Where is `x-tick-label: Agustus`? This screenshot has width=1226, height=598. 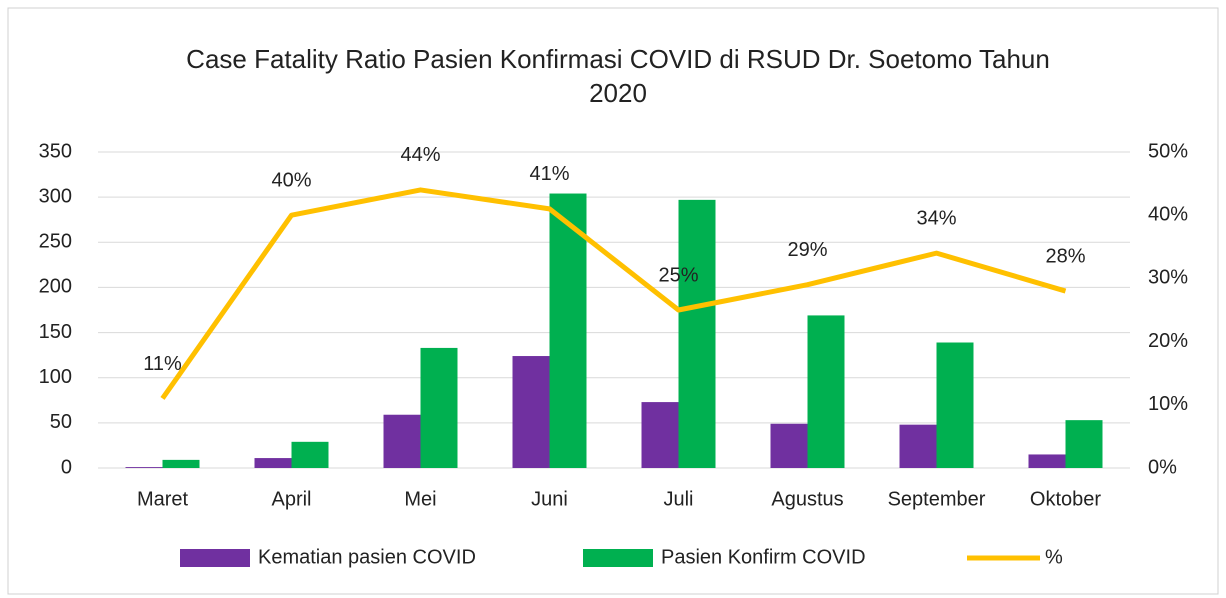
x-tick-label: Agustus is located at coordinates (807, 499).